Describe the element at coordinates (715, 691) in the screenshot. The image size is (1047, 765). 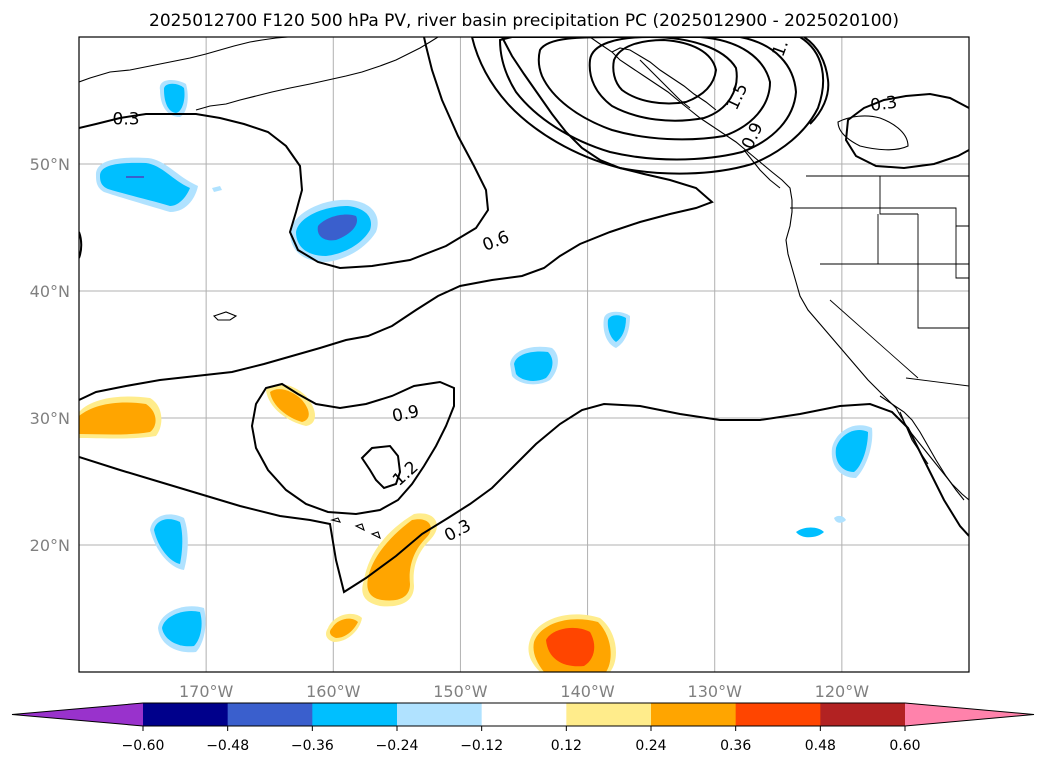
I see `lon-label: 130°W` at that location.